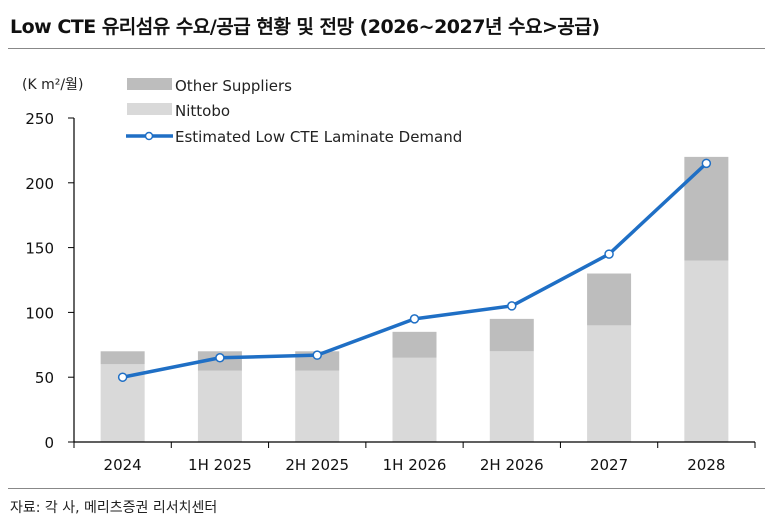 Image resolution: width=777 pixels, height=532 pixels. What do you see at coordinates (386, 488) in the screenshot?
I see `footer-divider` at bounding box center [386, 488].